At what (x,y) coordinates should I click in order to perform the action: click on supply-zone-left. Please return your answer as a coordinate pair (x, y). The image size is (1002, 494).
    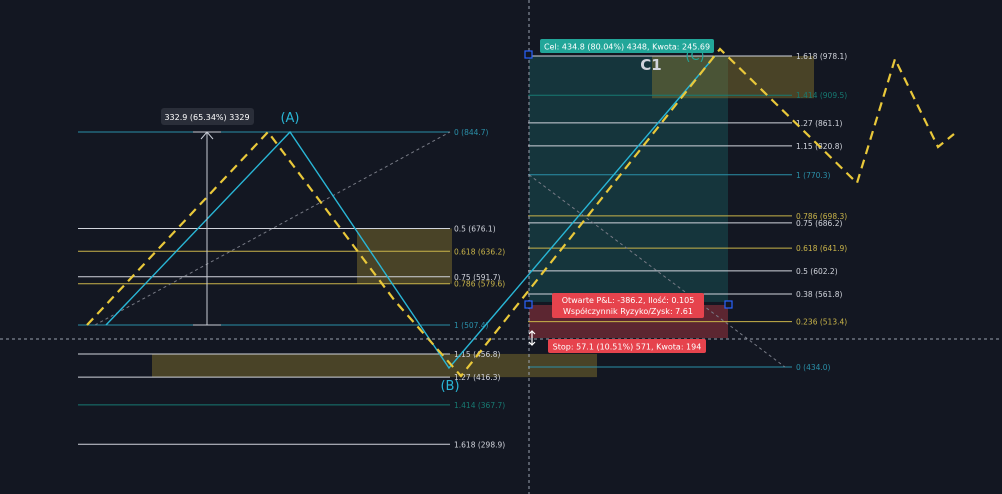
    Looking at the image, I should click on (404, 256).